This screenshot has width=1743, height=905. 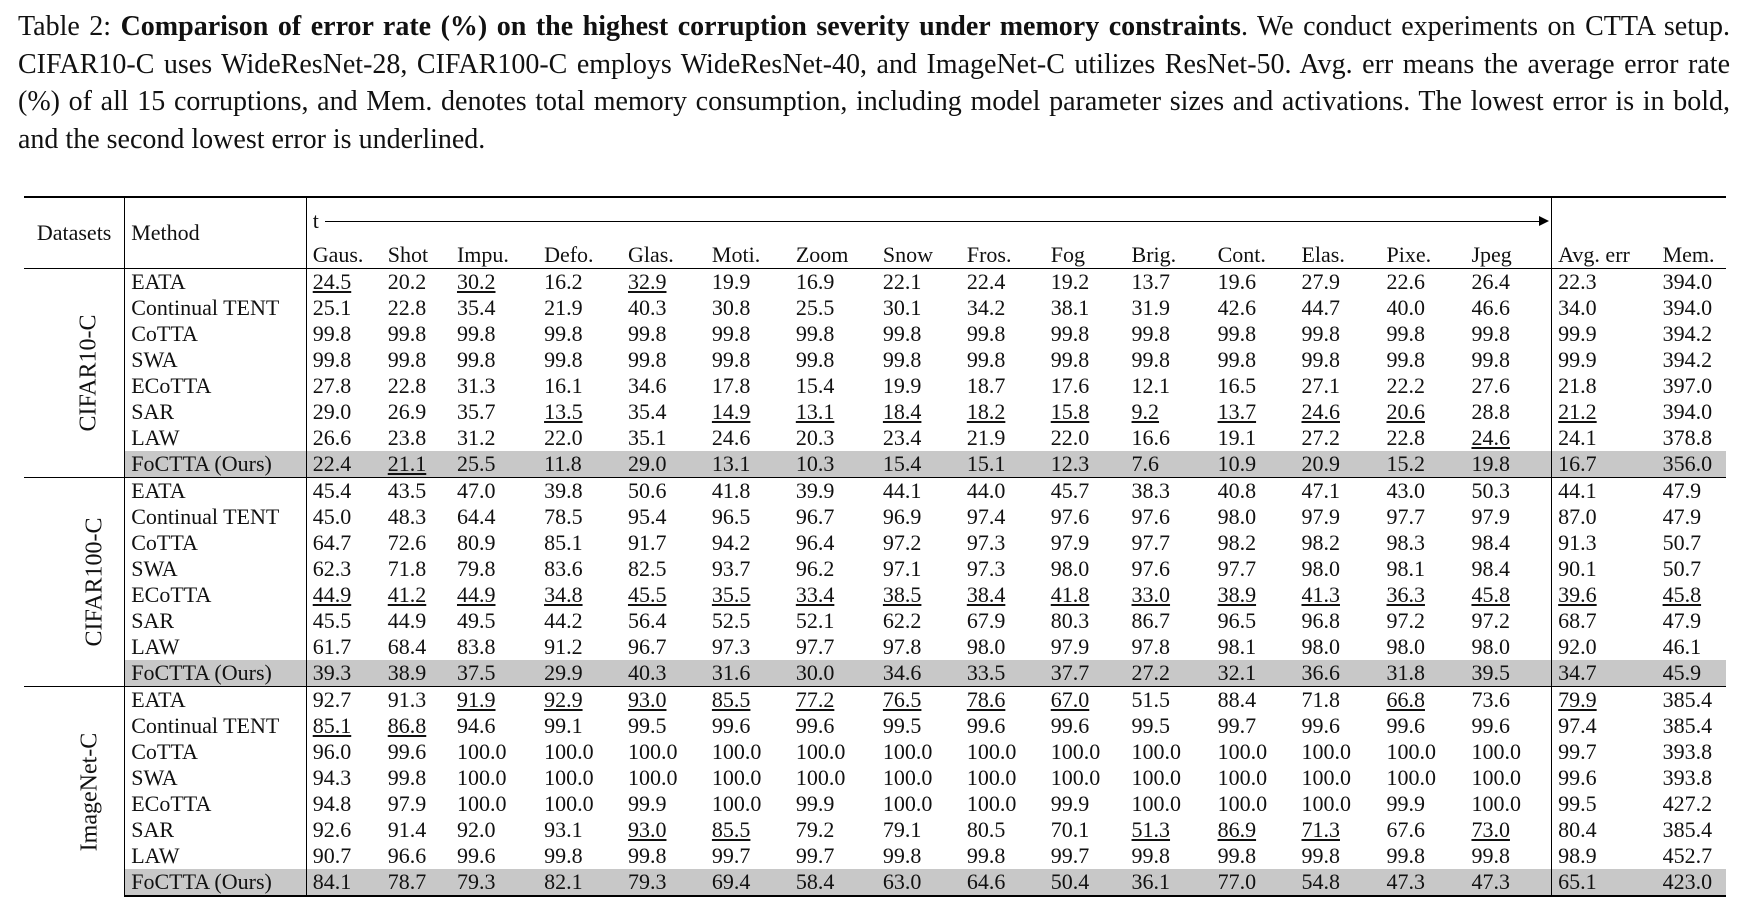 I want to click on value-cell: 96.2, so click(x=815, y=568).